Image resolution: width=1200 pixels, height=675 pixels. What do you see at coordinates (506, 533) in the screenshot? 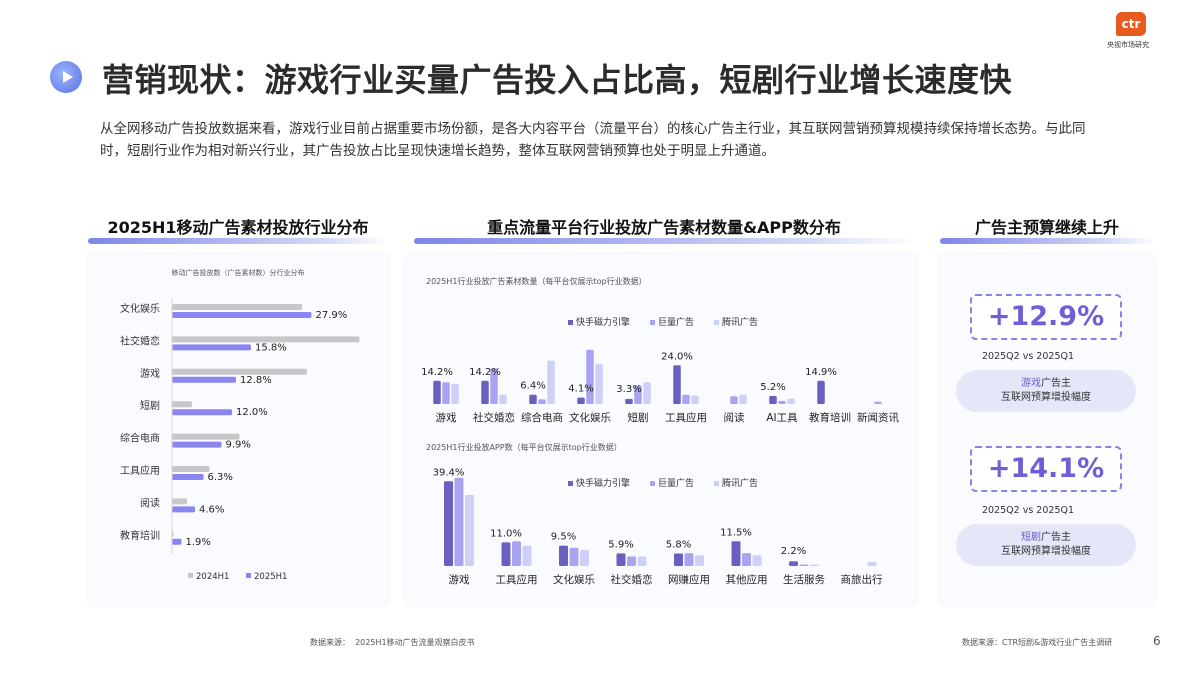
I see `data-label: 11.0%` at bounding box center [506, 533].